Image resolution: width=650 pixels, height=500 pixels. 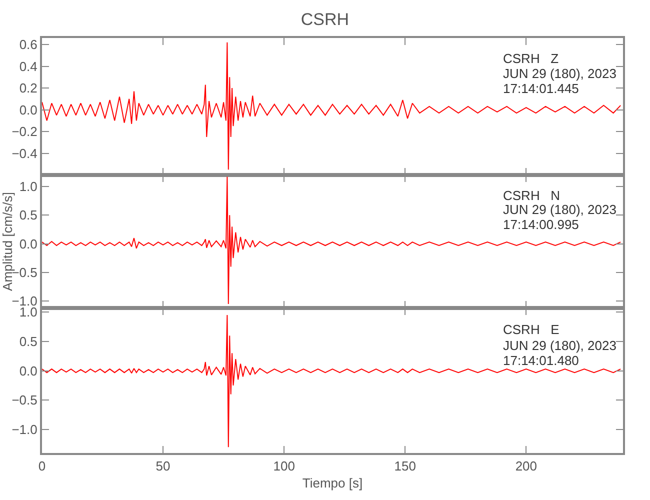 What do you see at coordinates (526, 466) in the screenshot?
I see `x-tick-label: 200` at bounding box center [526, 466].